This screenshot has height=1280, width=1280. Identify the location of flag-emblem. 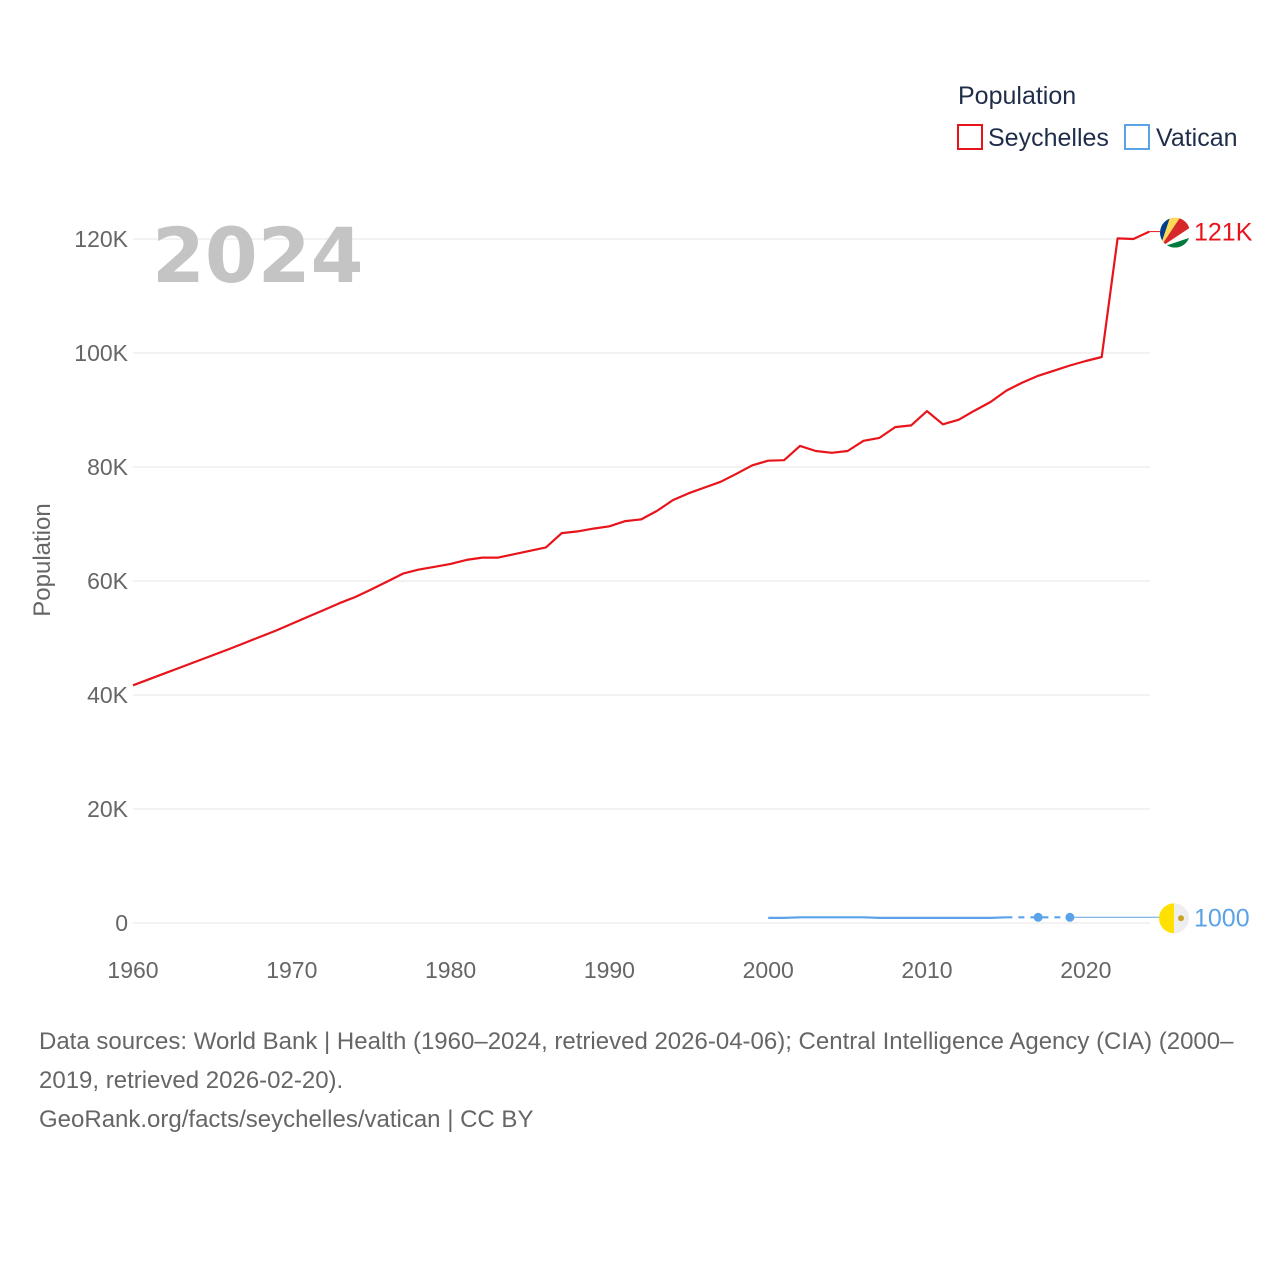
(1181, 918).